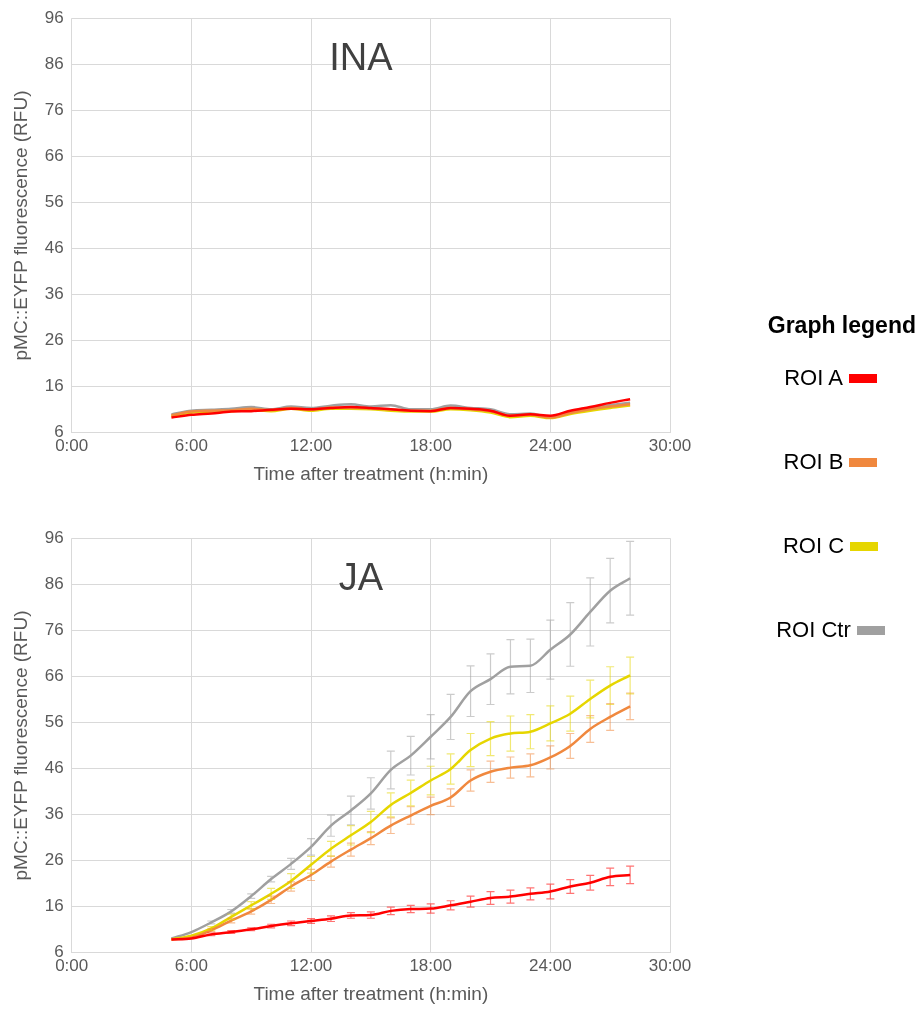 The height and width of the screenshot is (1032, 916). I want to click on legend-label: ROI B, so click(813, 461).